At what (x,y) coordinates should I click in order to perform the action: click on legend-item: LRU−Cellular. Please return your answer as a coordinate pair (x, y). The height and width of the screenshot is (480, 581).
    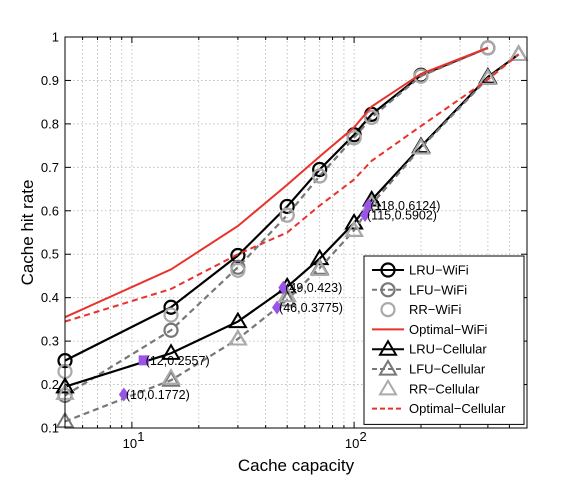
    Looking at the image, I should click on (429, 348).